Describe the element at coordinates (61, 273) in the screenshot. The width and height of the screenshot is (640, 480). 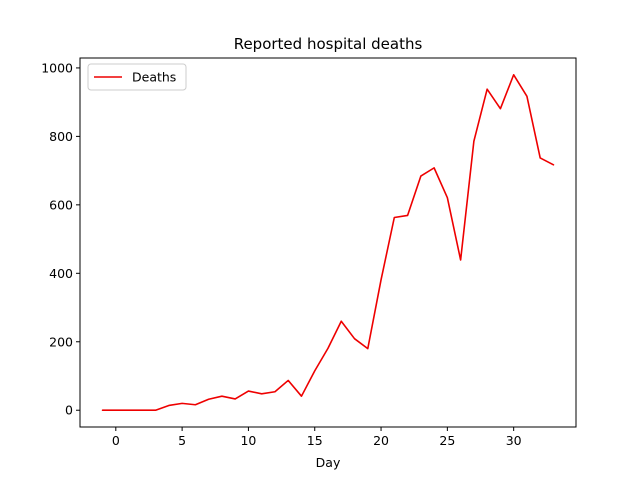
I see `y-tick-label: 400` at that location.